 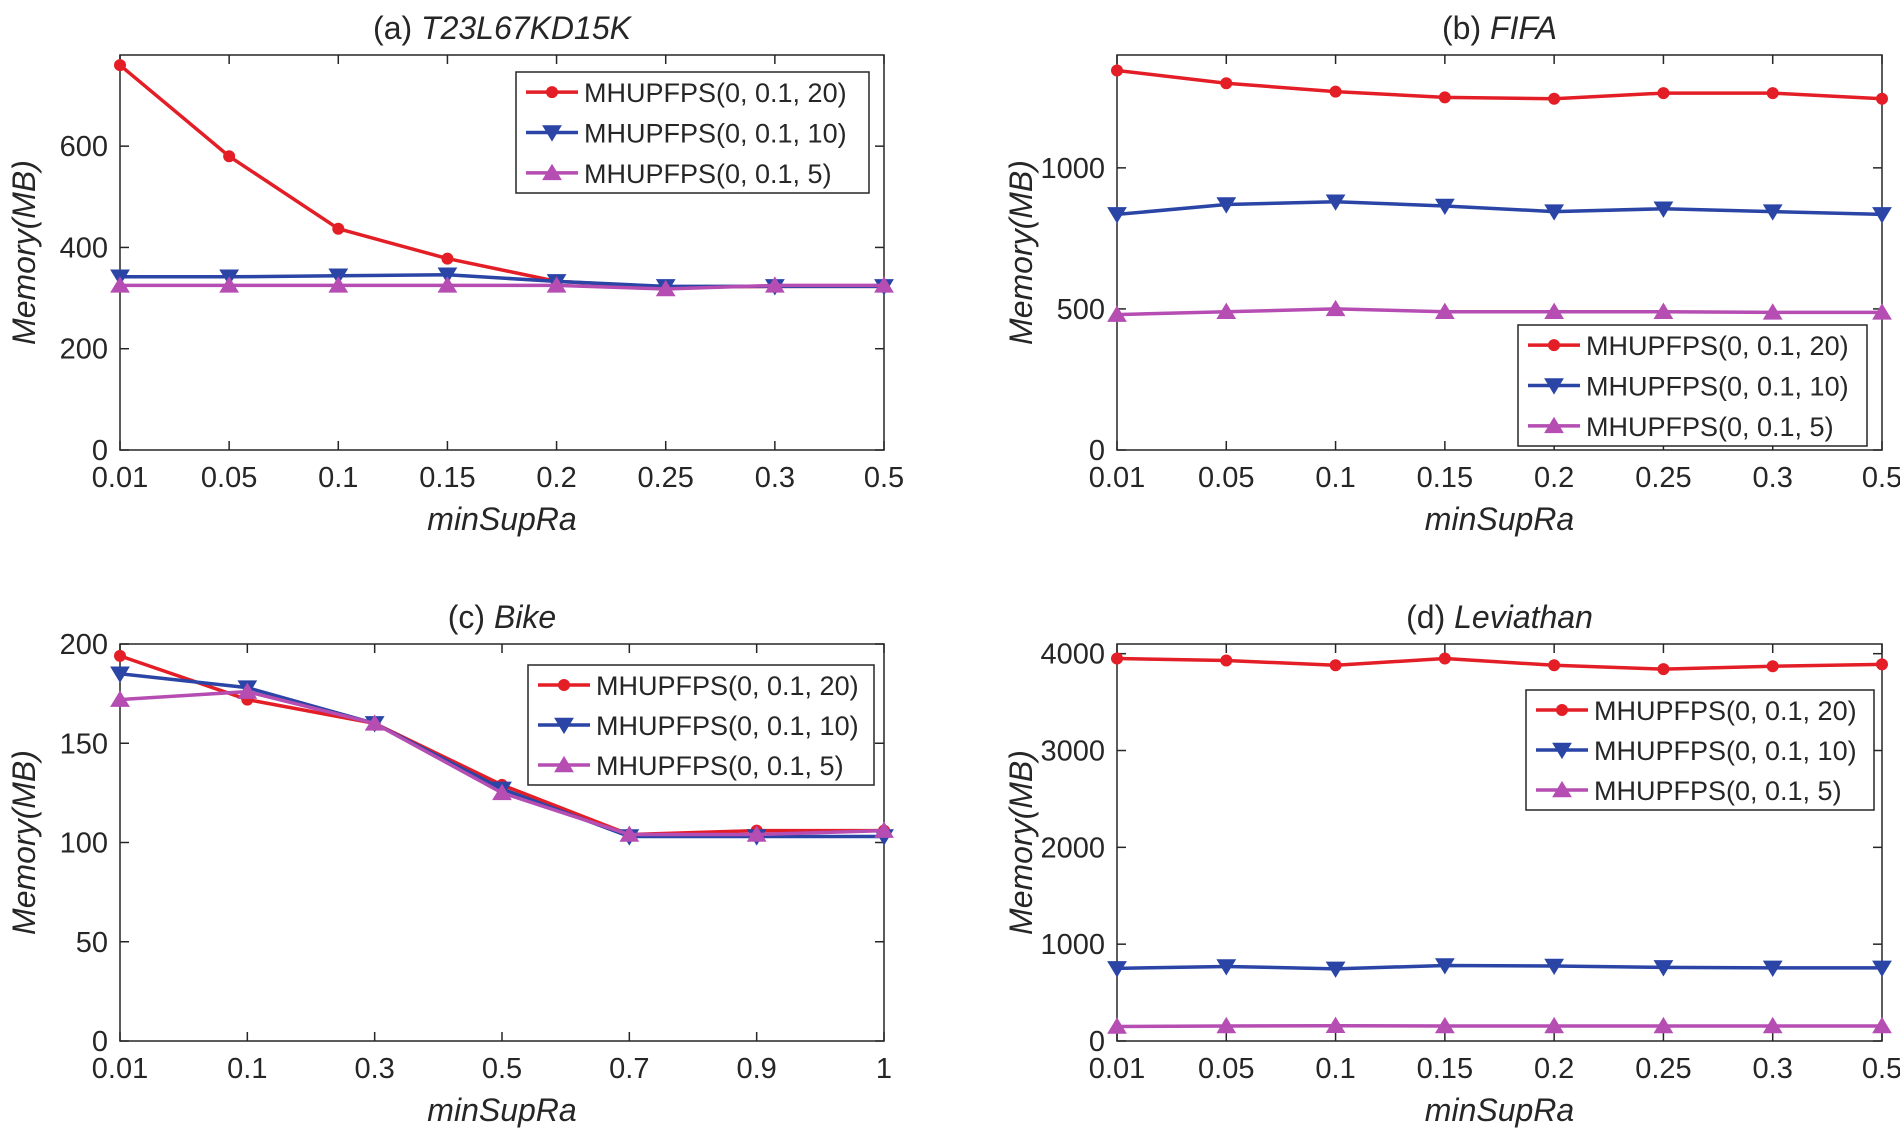 What do you see at coordinates (24, 842) in the screenshot?
I see `y-axis-label: Memory(MB)` at bounding box center [24, 842].